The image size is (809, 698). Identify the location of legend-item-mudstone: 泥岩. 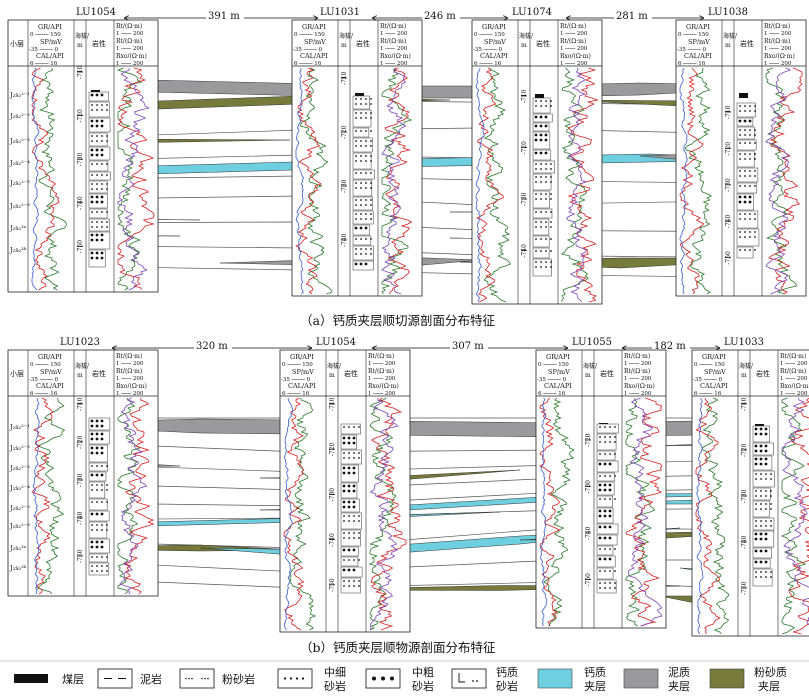
(129, 678).